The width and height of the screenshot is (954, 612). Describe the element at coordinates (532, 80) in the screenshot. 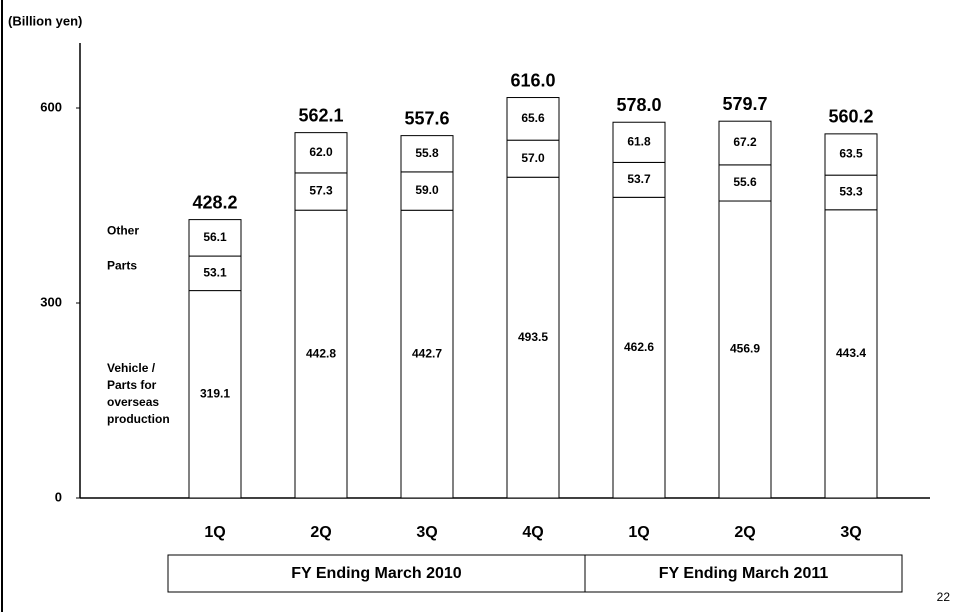

I see `total-label: 616.0` at that location.